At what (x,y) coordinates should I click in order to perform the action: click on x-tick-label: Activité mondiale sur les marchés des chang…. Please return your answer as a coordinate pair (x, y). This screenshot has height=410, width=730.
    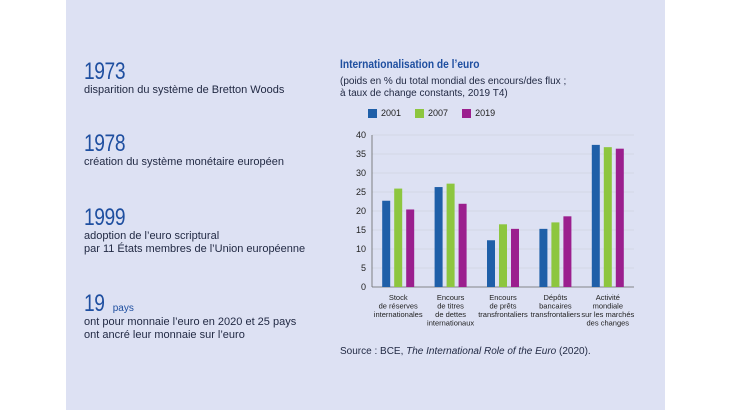
    Looking at the image, I should click on (607, 310).